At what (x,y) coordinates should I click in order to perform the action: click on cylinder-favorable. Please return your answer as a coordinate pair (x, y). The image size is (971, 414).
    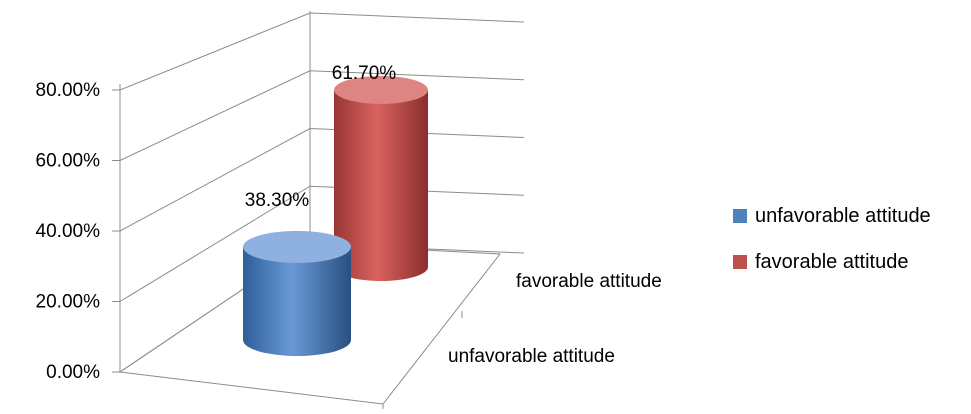
    Looking at the image, I should click on (381, 178).